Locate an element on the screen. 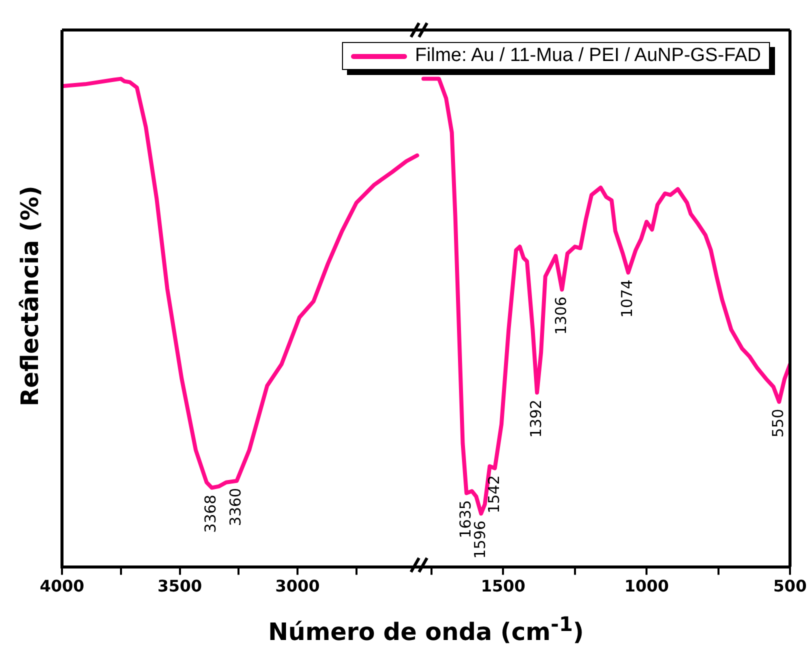 The image size is (810, 660). annotation: 1306 is located at coordinates (561, 315).